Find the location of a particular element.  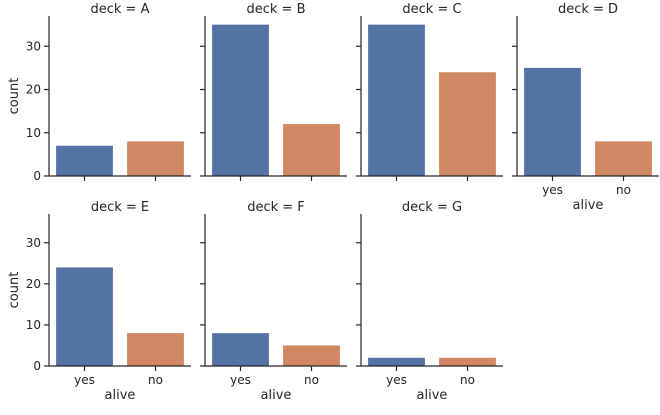

panel-1-title: deck = A is located at coordinates (120, 9).